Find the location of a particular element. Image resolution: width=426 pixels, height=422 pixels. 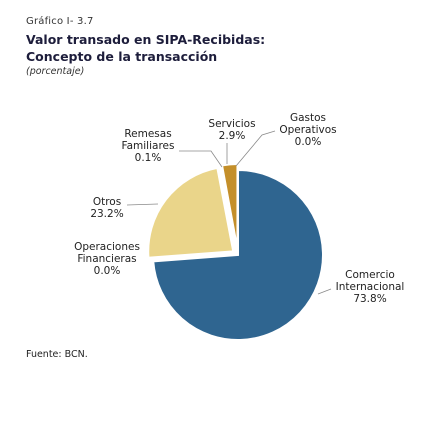

pie-slice-otros is located at coordinates (191, 212).